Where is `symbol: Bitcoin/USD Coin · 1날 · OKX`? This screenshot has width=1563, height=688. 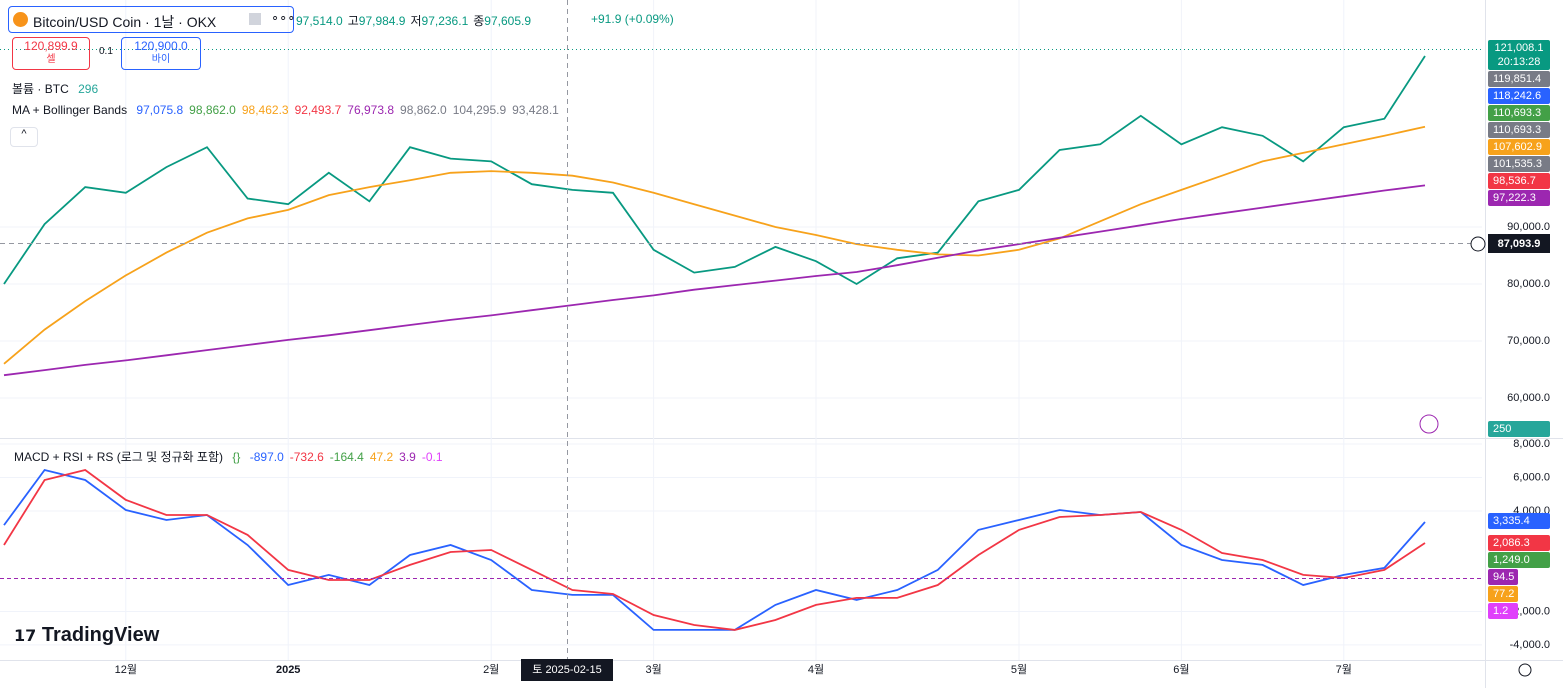 symbol: Bitcoin/USD Coin · 1날 · OKX is located at coordinates (125, 22).